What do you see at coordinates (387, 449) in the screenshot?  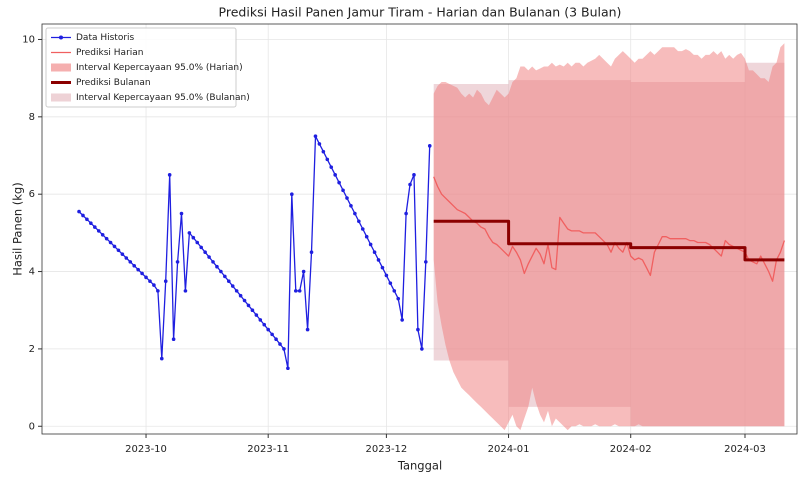 I see `x-tick-label: 2023-12` at bounding box center [387, 449].